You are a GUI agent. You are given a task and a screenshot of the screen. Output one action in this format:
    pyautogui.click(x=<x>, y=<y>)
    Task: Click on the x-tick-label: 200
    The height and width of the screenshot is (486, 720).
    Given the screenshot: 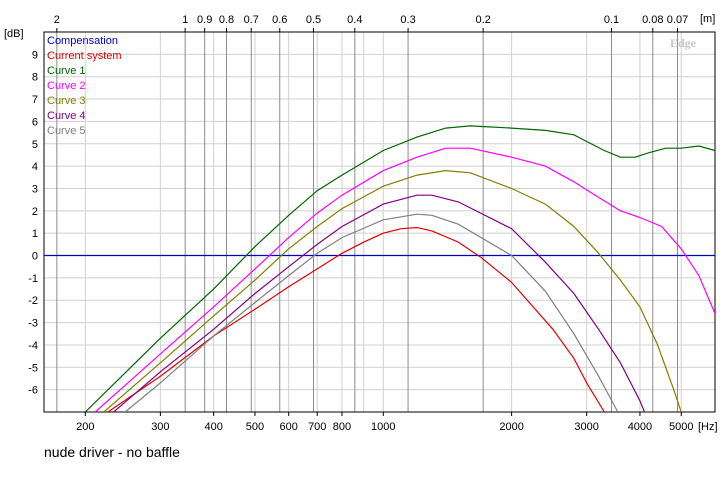 What is the action you would take?
    pyautogui.click(x=85, y=427)
    